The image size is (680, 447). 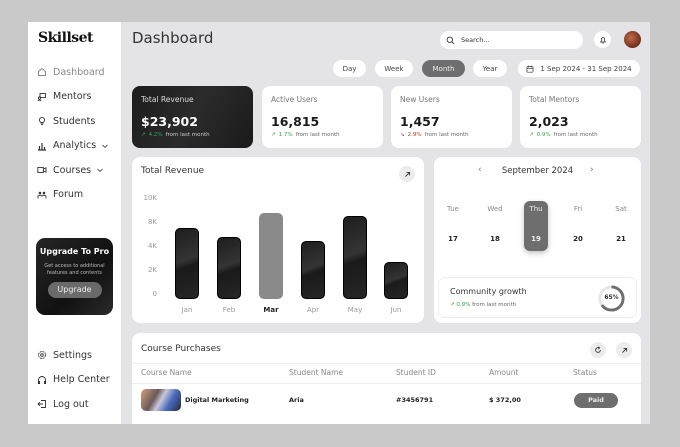 What do you see at coordinates (480, 170) in the screenshot?
I see `prev-month-button: ‹` at bounding box center [480, 170].